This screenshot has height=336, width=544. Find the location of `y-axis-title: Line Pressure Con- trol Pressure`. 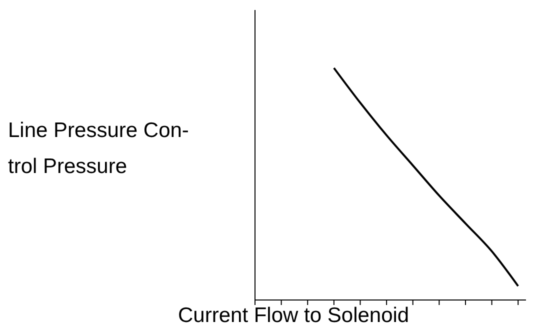

y-axis-title: Line Pressure Con- trol Pressure is located at coordinates (98, 149).